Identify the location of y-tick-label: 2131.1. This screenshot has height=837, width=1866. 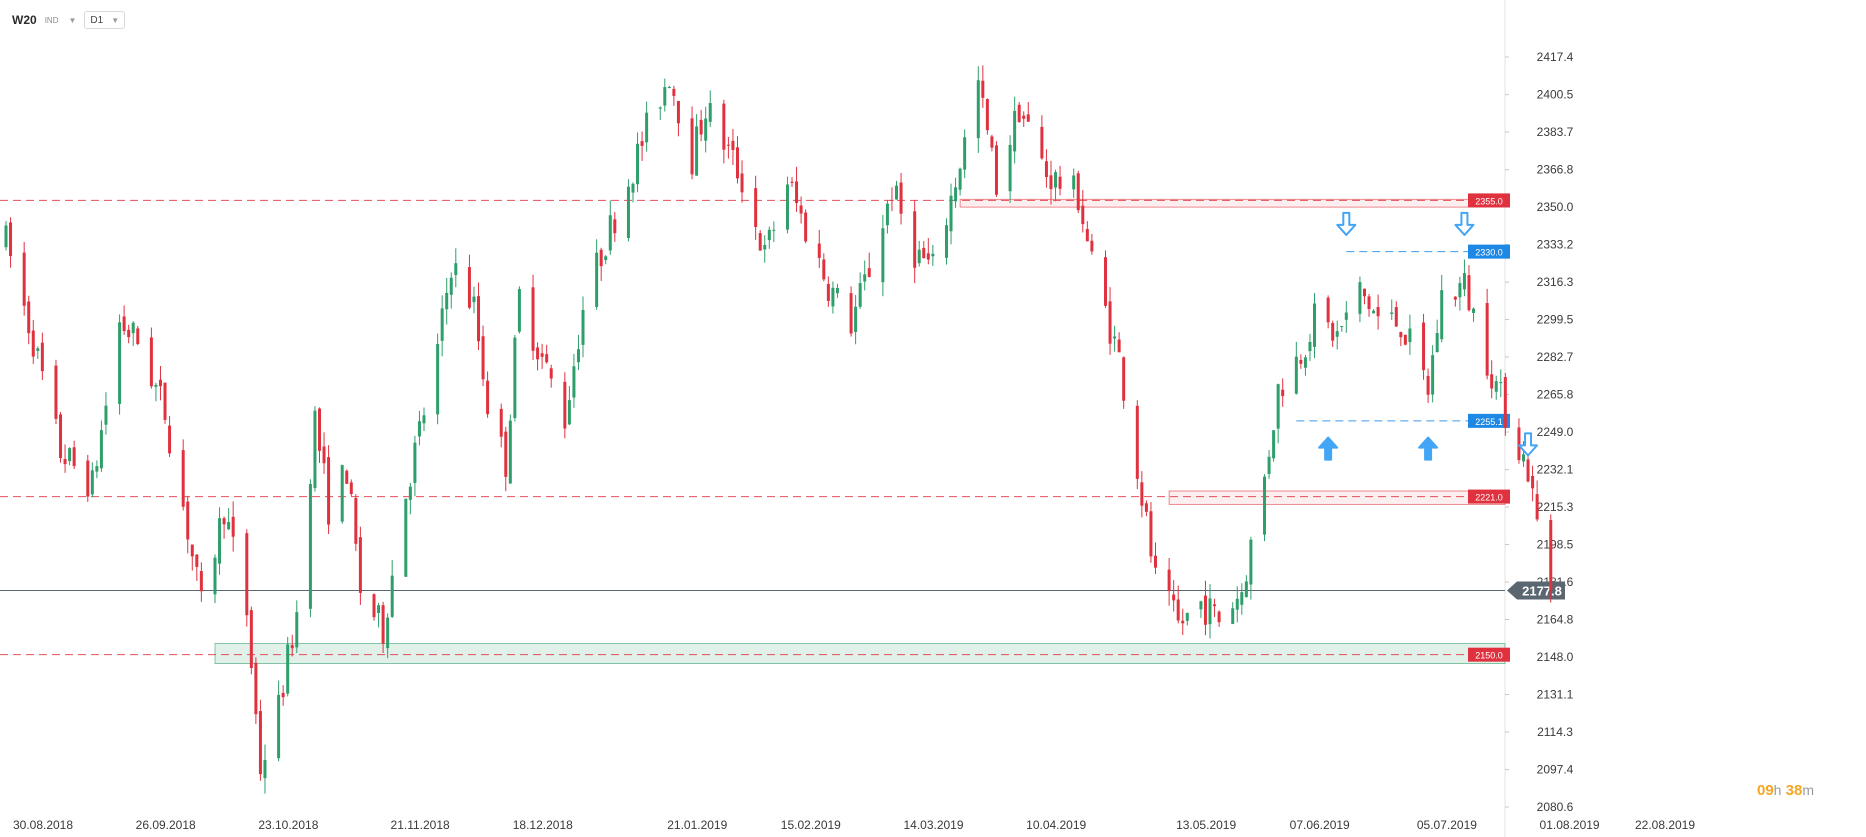
(1555, 695).